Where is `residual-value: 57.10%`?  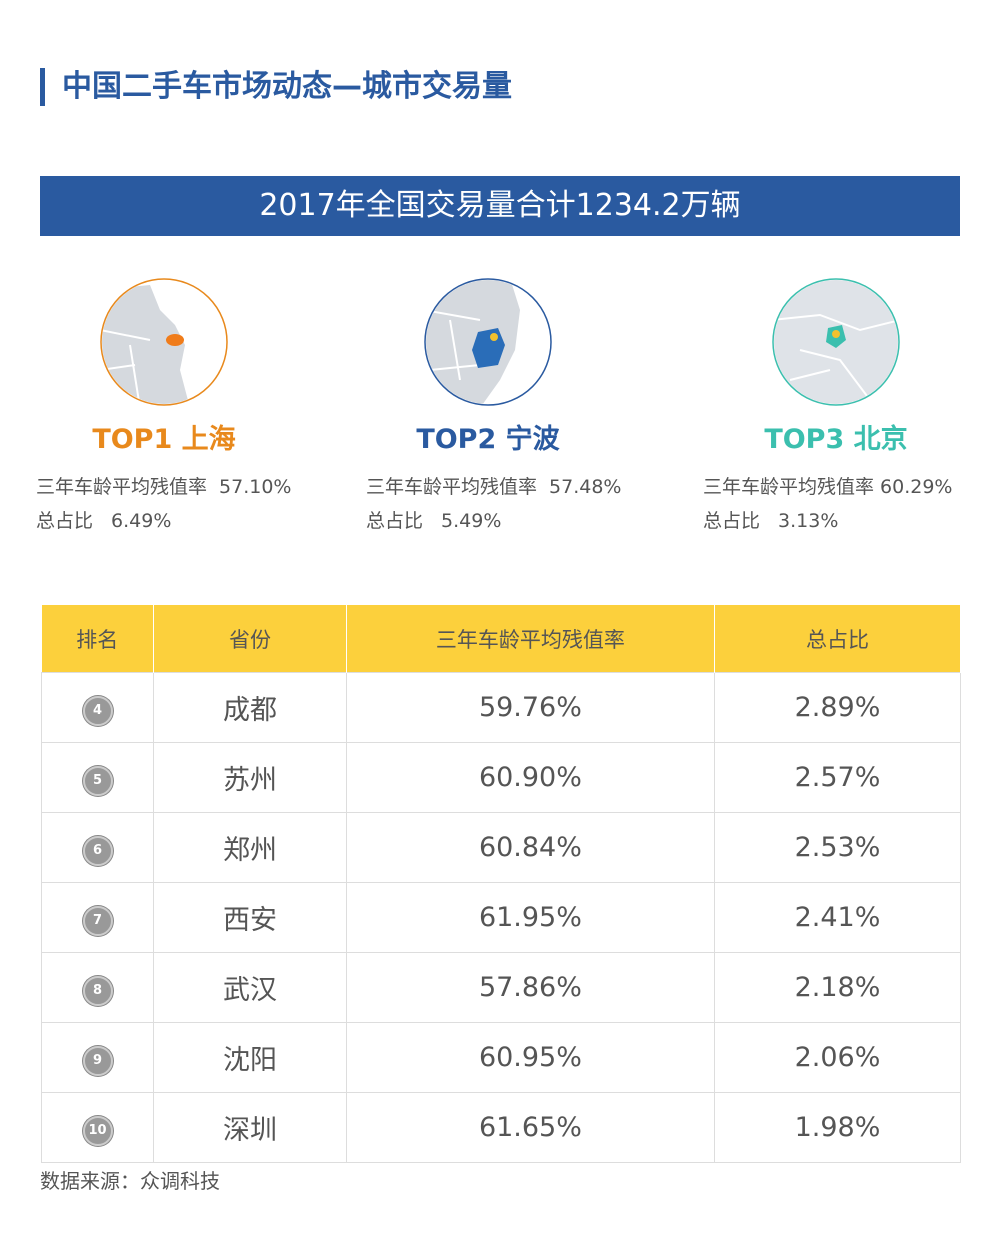
residual-value: 57.10% is located at coordinates (255, 487).